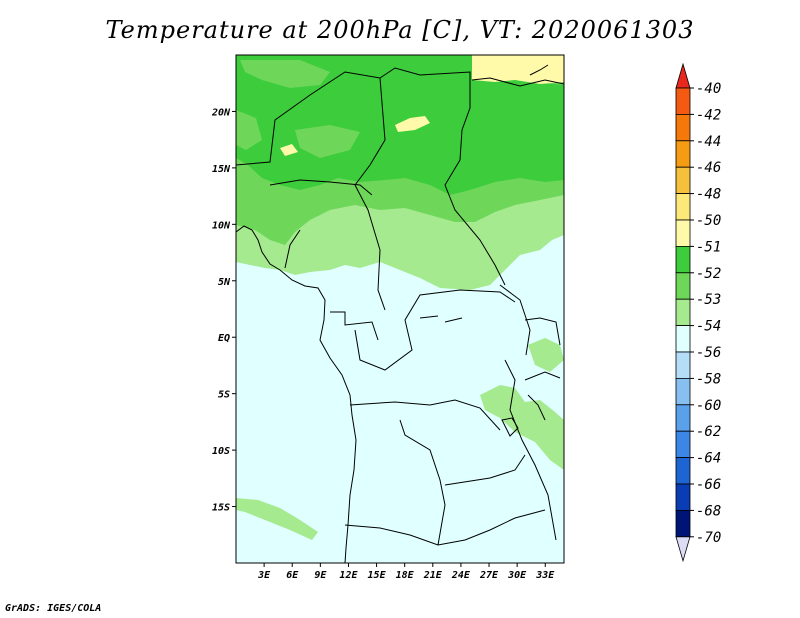 The width and height of the screenshot is (800, 618). Describe the element at coordinates (708, 221) in the screenshot. I see `colorbar-label: -50` at that location.